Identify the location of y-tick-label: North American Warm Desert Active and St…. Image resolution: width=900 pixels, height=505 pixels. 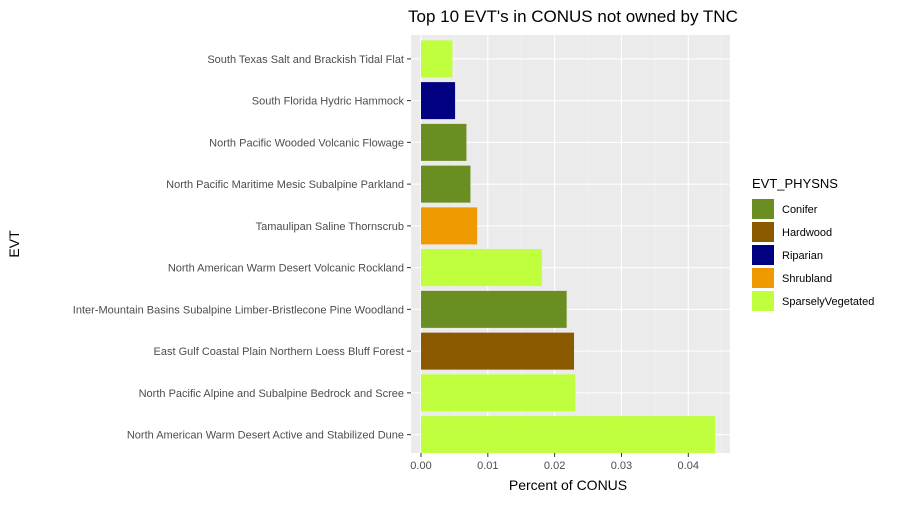
(265, 436).